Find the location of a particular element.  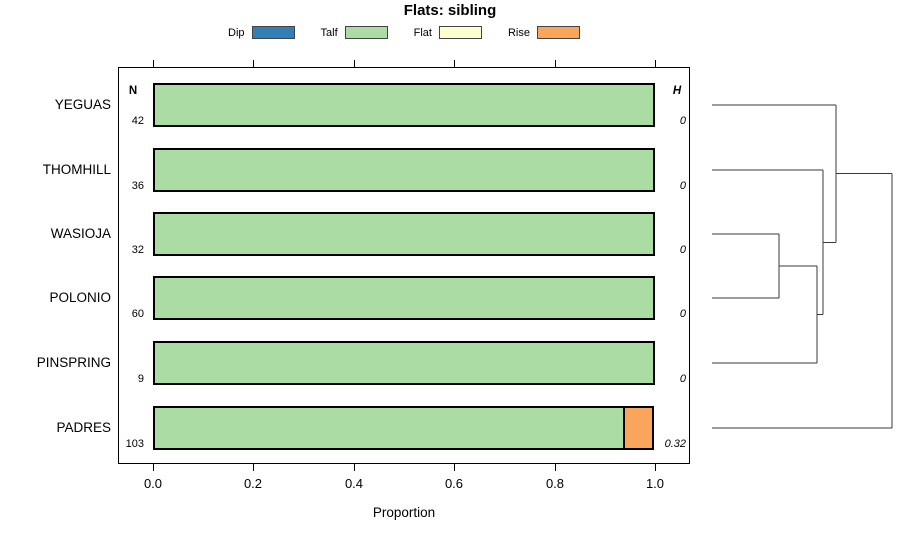

legend-label: Flat is located at coordinates (422, 32).